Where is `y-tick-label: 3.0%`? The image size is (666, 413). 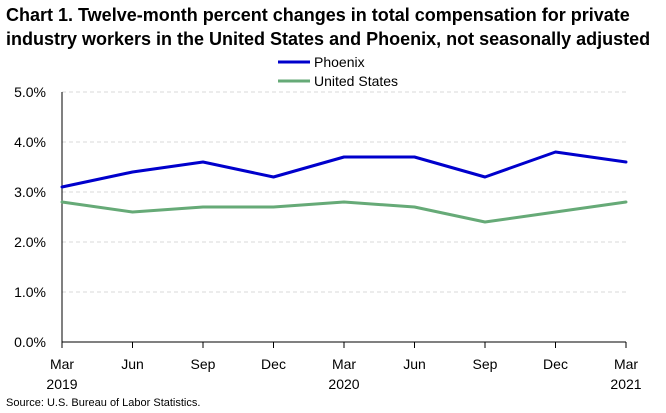
y-tick-label: 3.0% is located at coordinates (30, 192).